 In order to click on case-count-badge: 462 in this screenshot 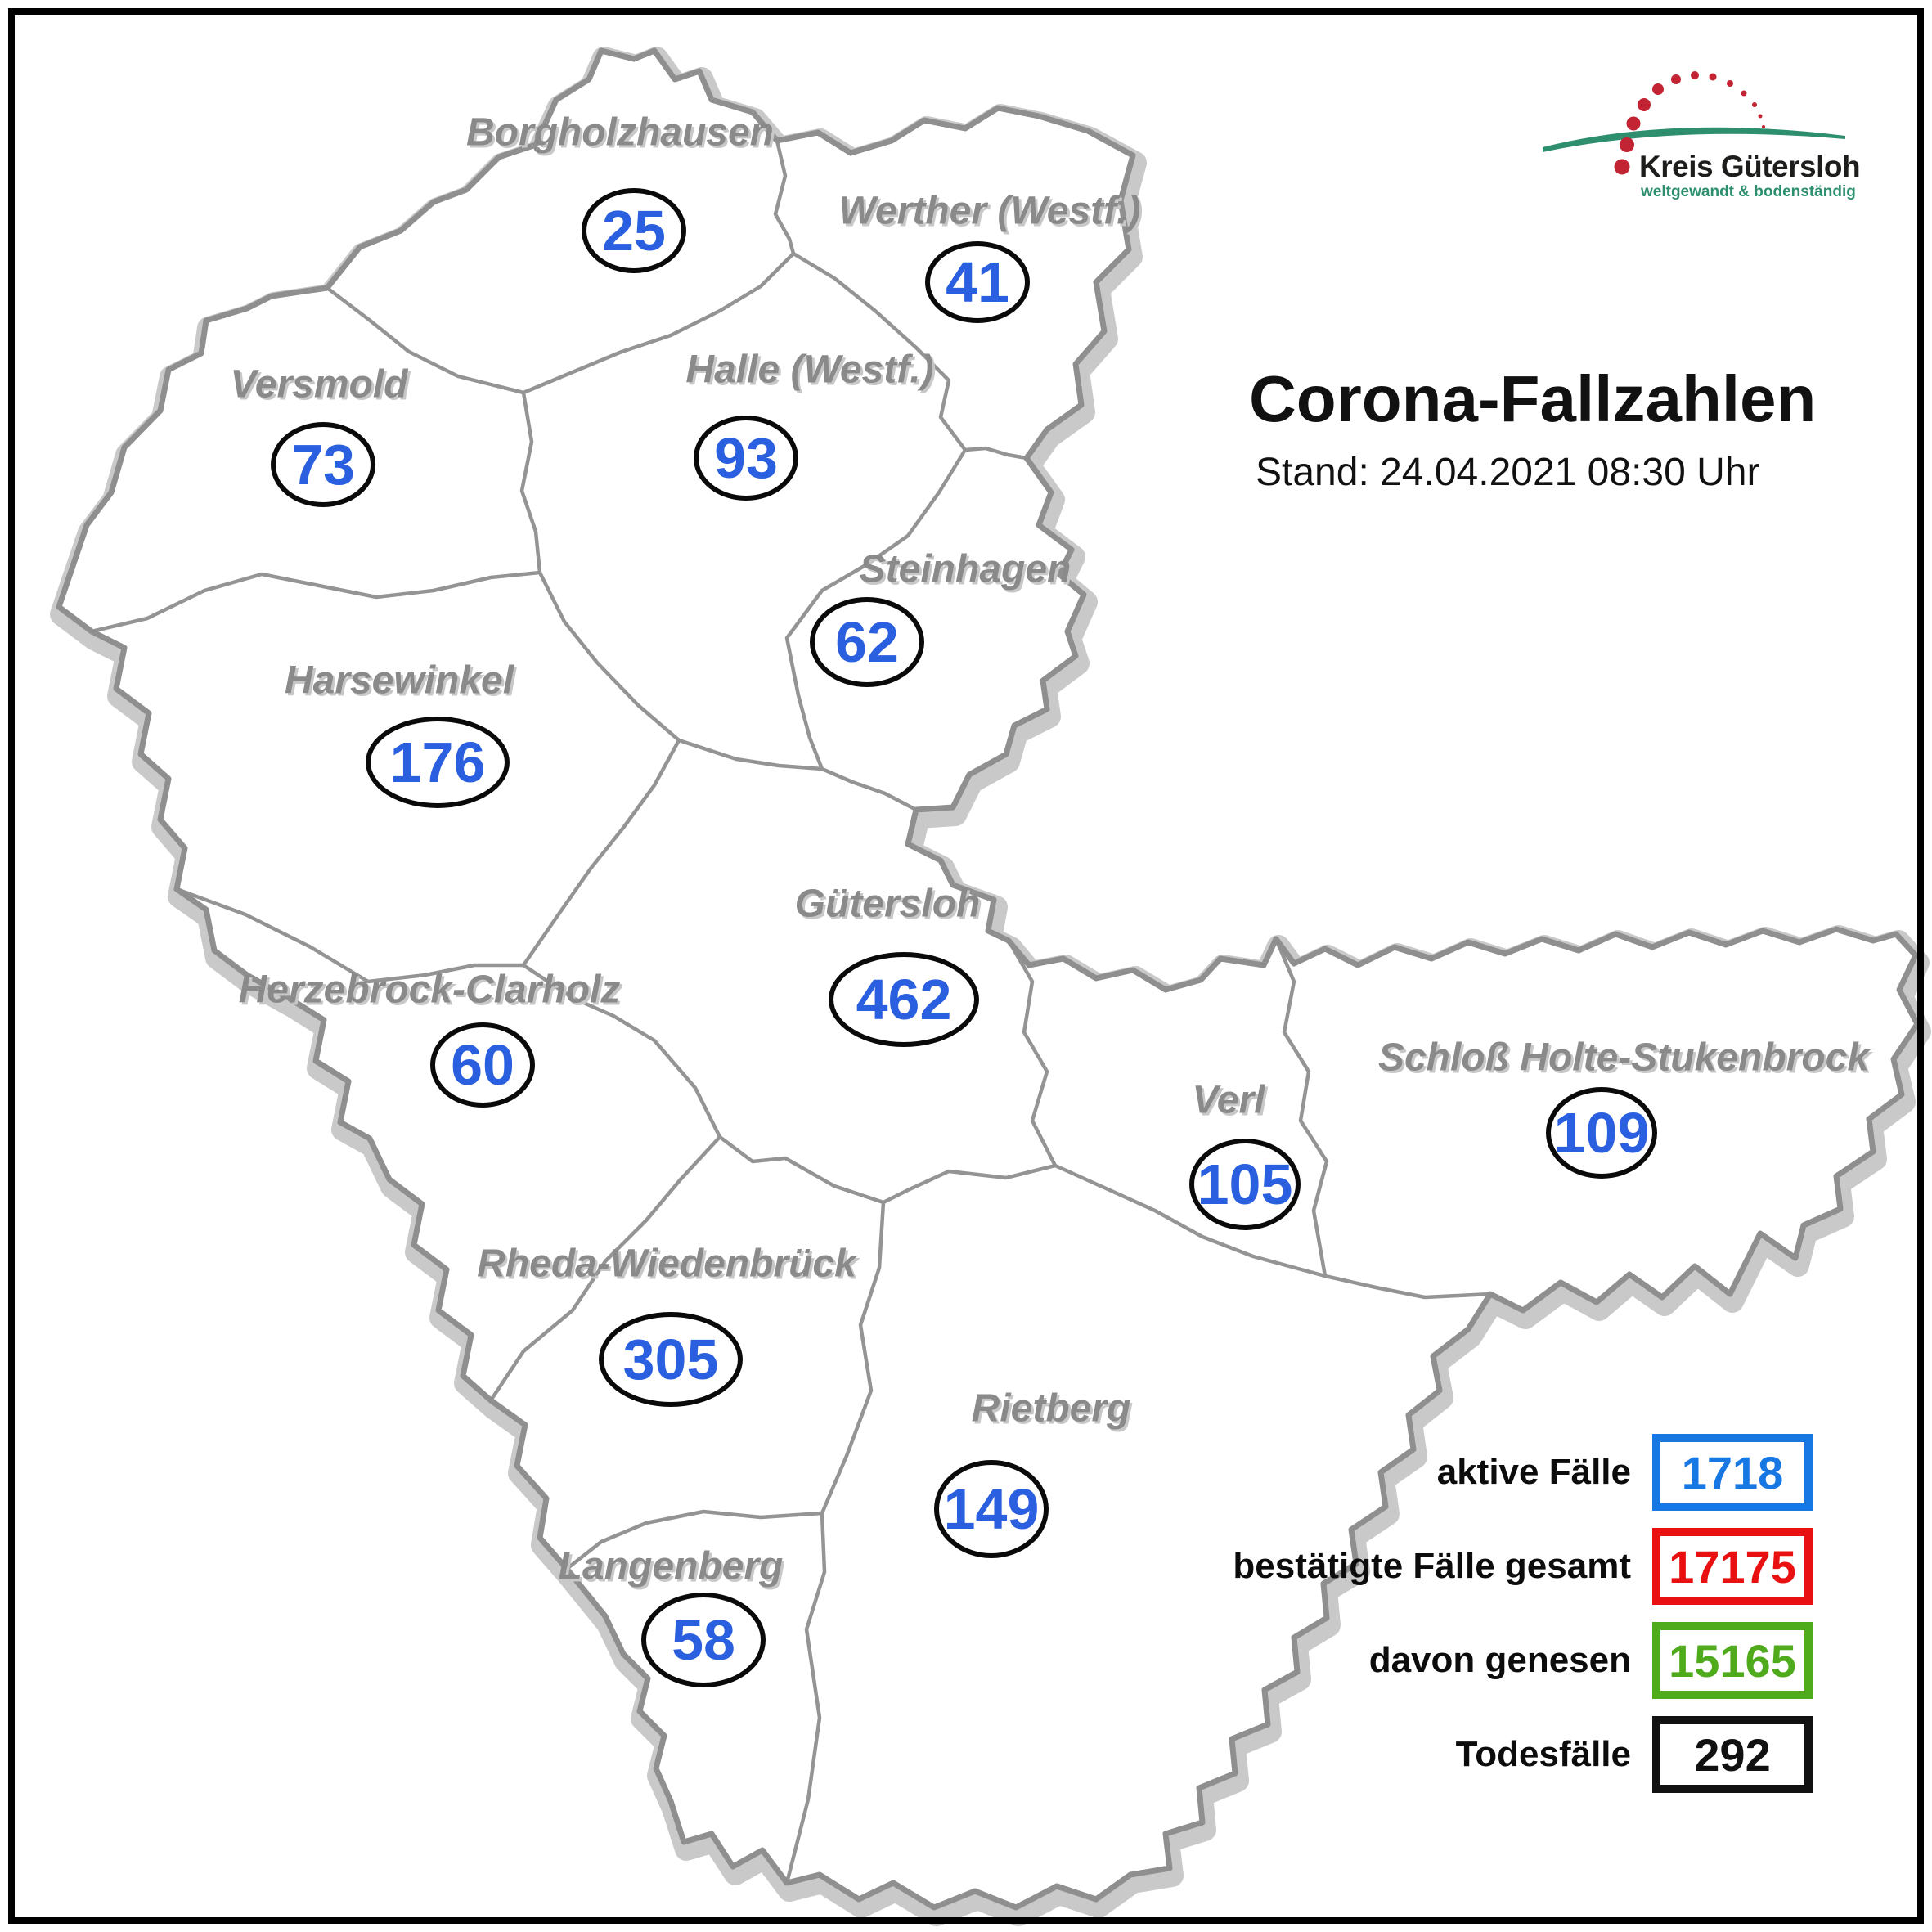, I will do `click(904, 999)`.